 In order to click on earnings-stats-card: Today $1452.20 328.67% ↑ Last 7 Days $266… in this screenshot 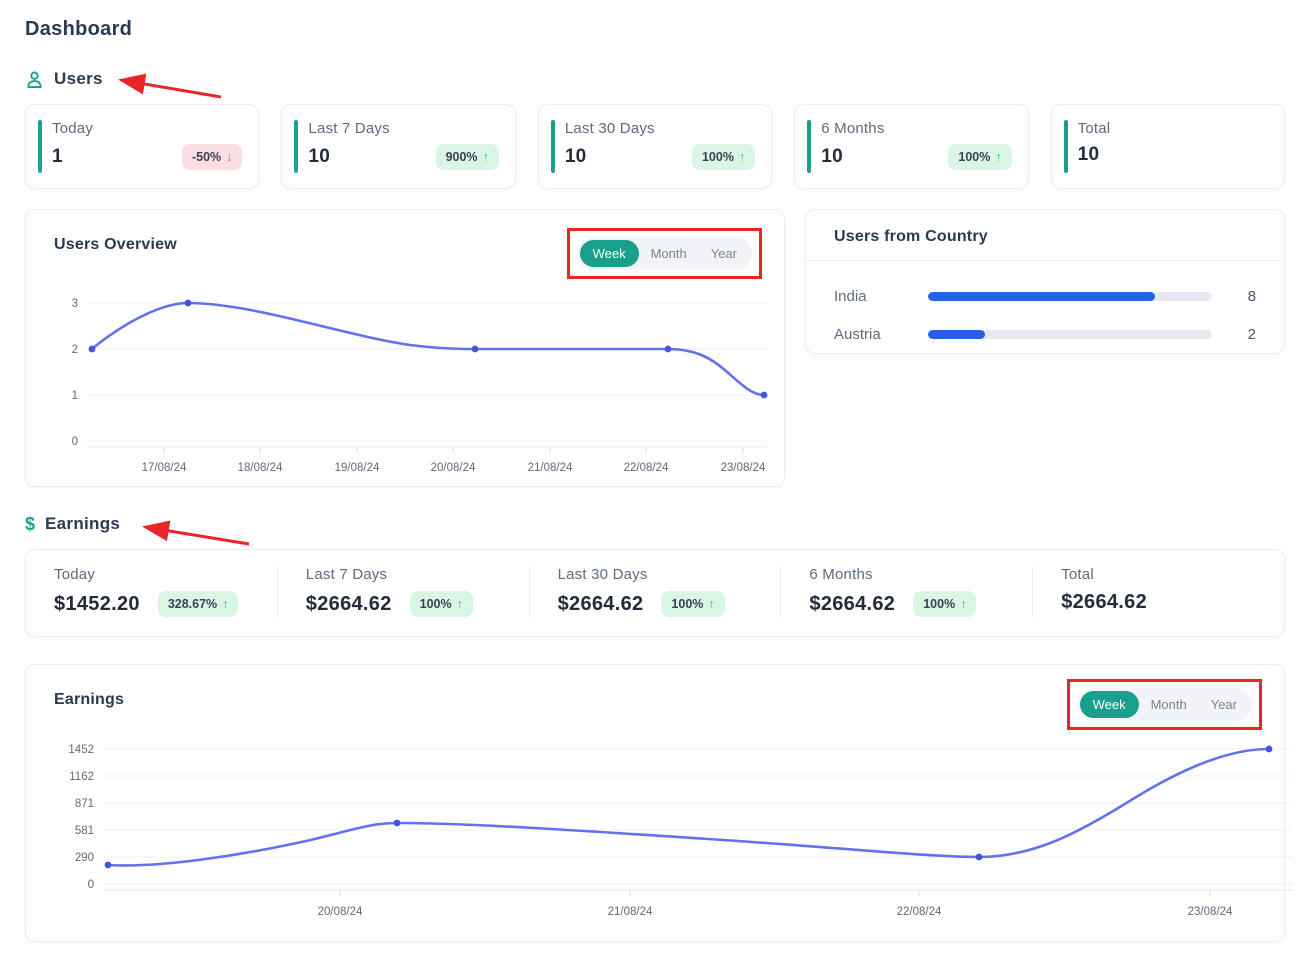, I will do `click(655, 593)`.